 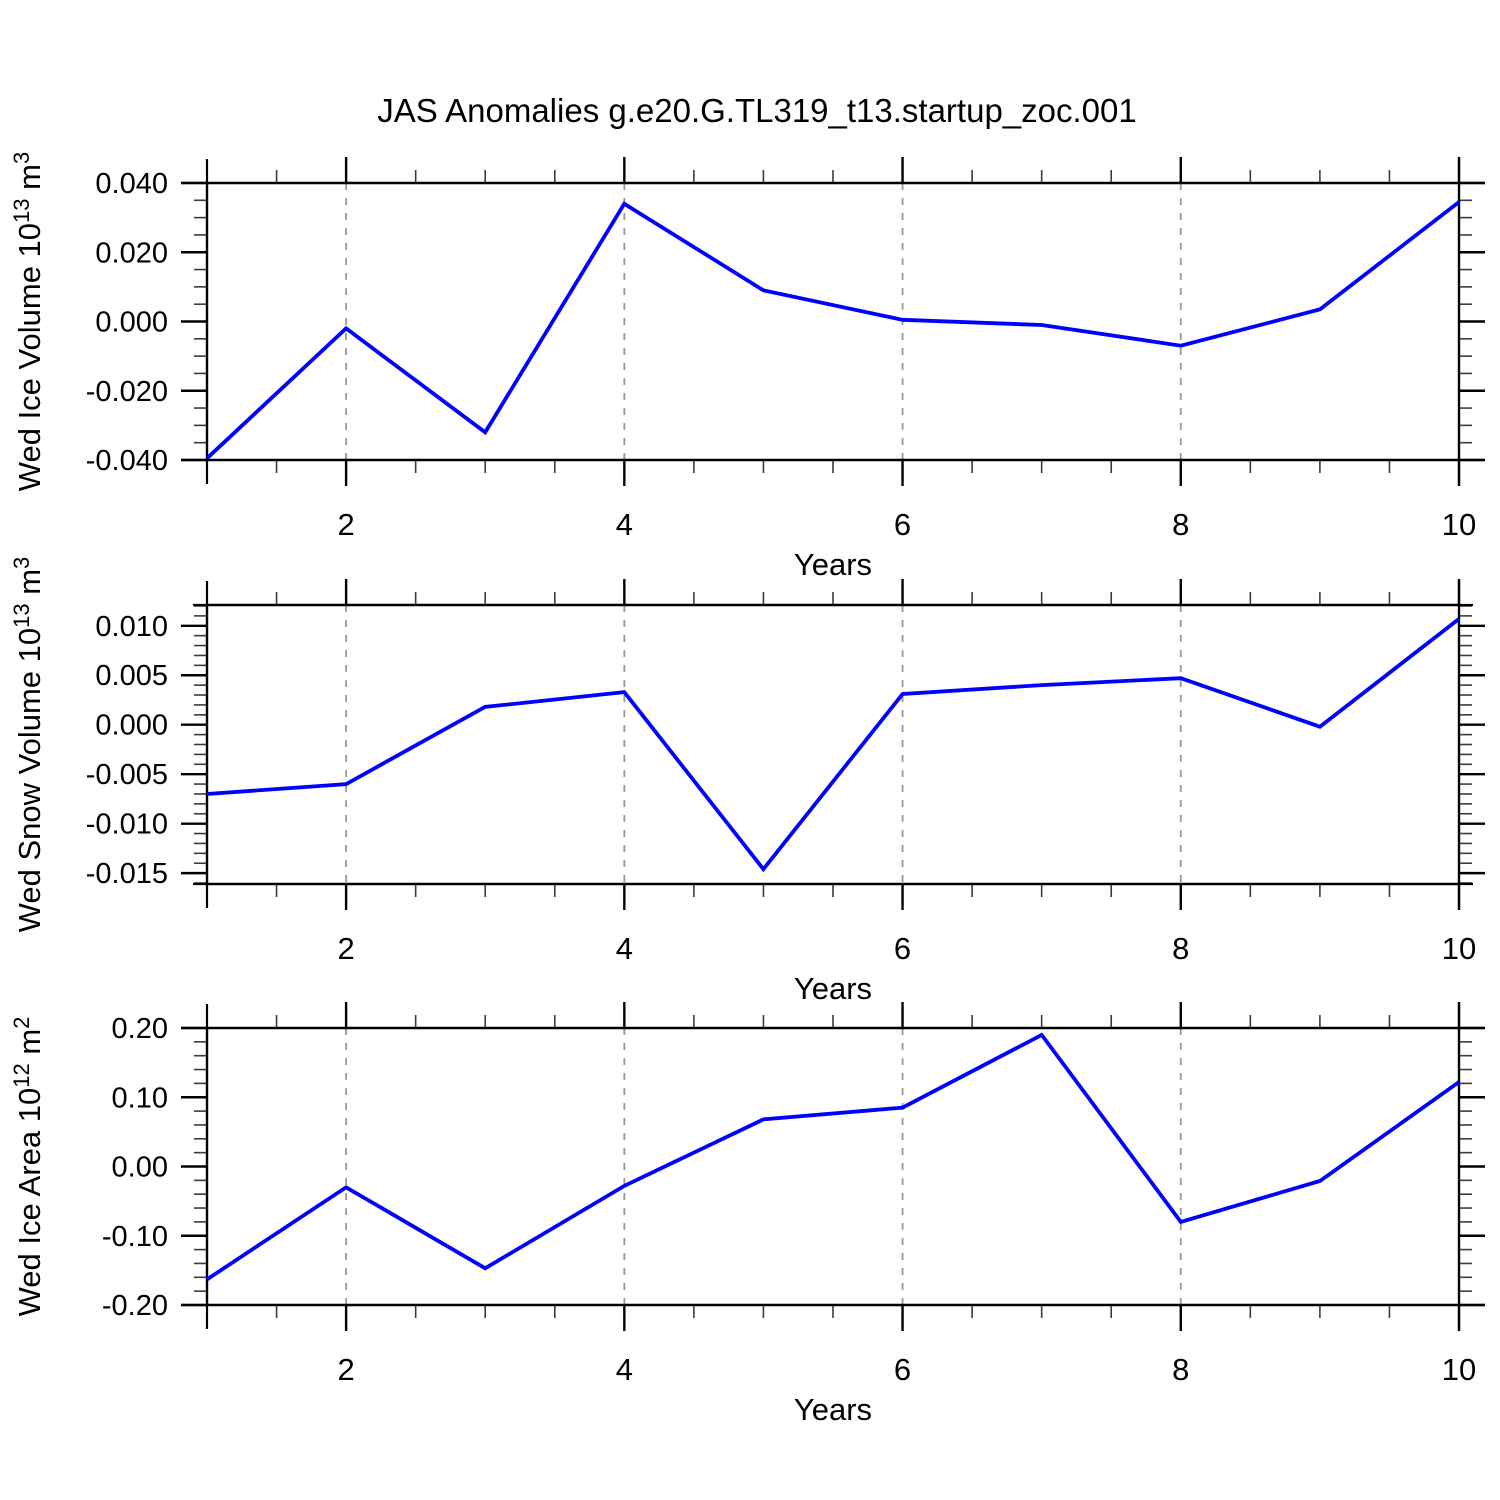 I want to click on y-axis-tick-label: 0.020, so click(x=131, y=253).